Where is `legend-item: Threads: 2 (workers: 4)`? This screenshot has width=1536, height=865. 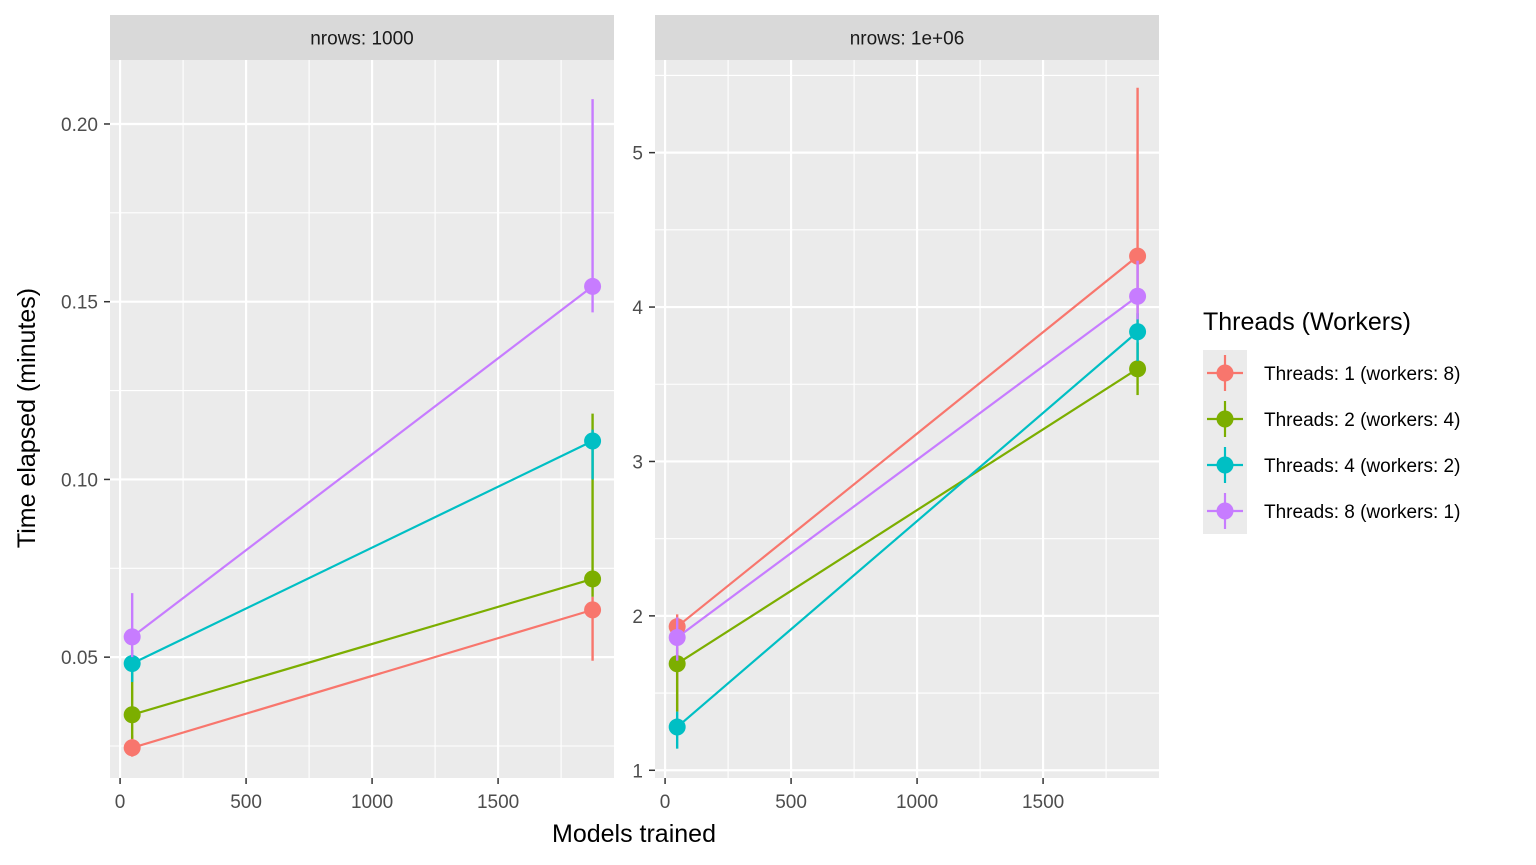
legend-item: Threads: 2 (workers: 4) is located at coordinates (1333, 419).